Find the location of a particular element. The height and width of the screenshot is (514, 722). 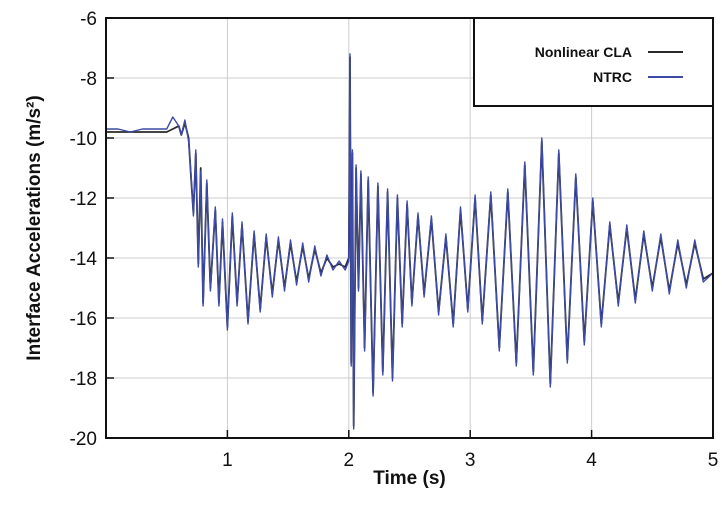

y-tick-label: -8 is located at coordinates (88, 79).